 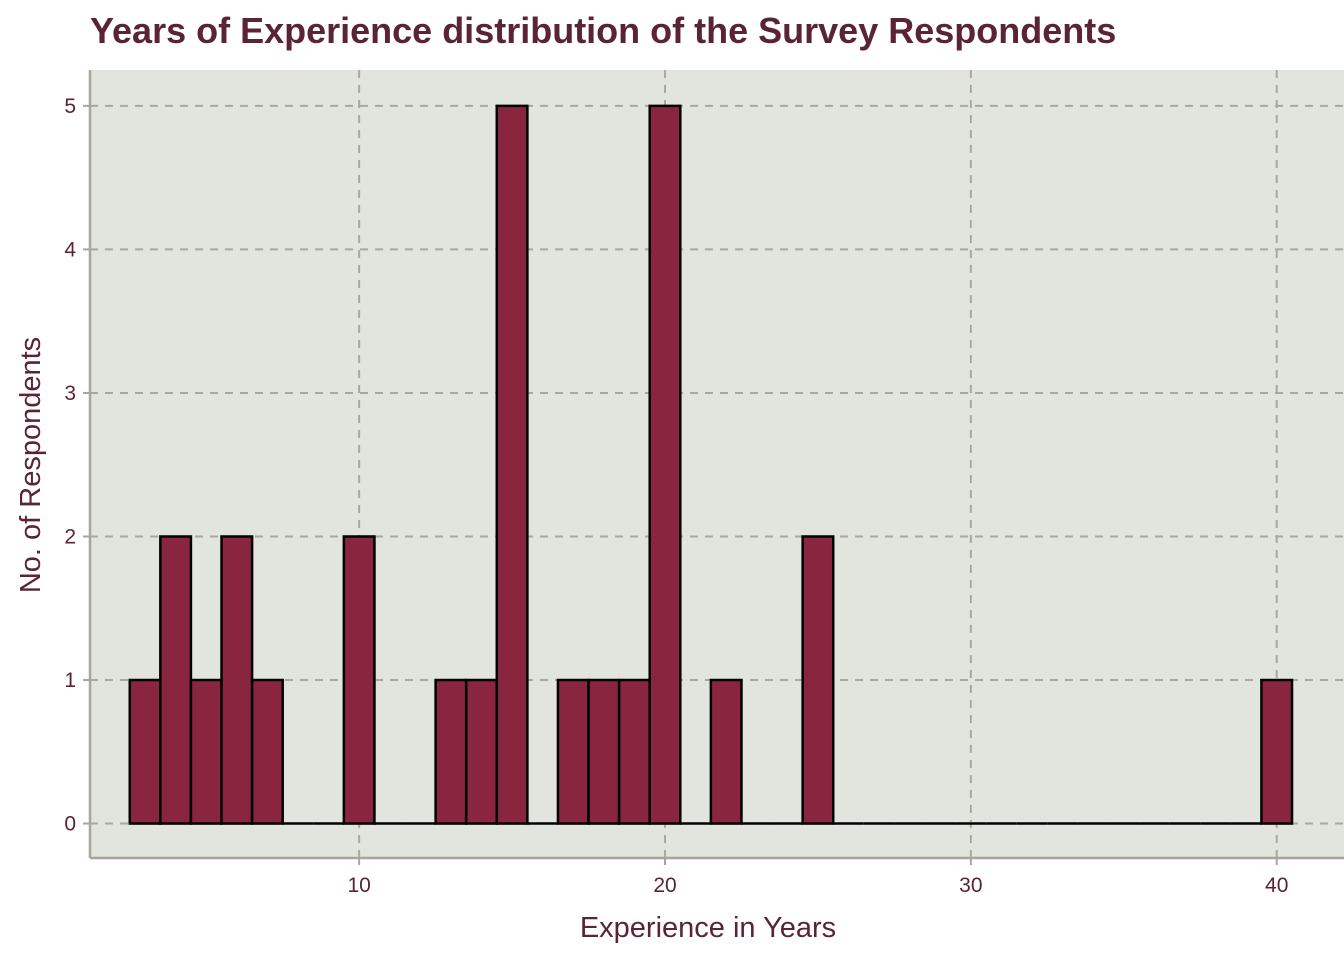 I want to click on x-tick-label: 20, so click(x=664, y=885).